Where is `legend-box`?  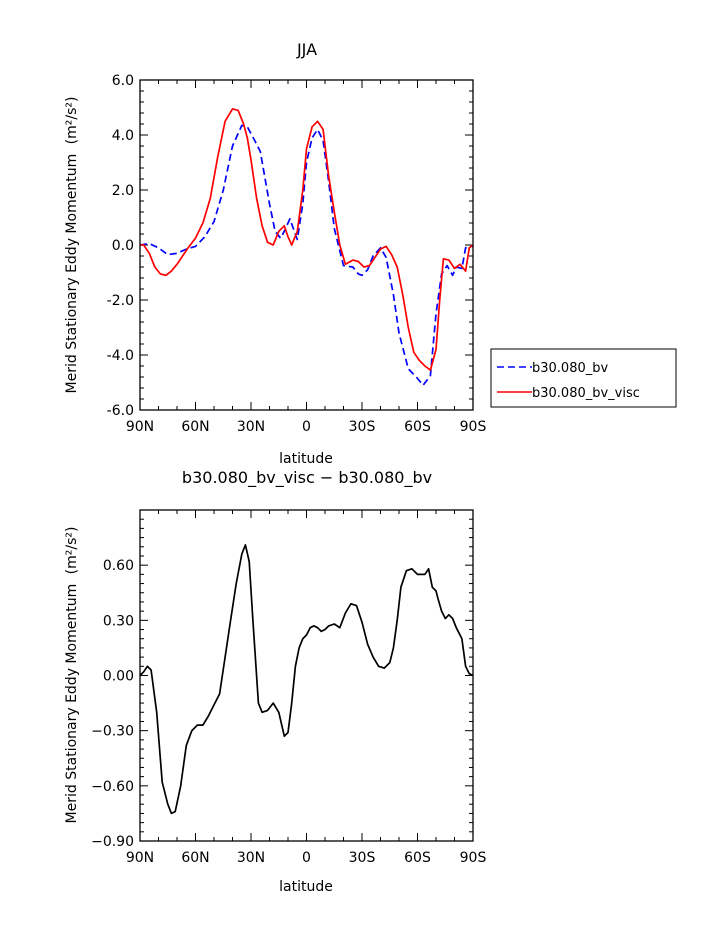
legend-box is located at coordinates (583, 378).